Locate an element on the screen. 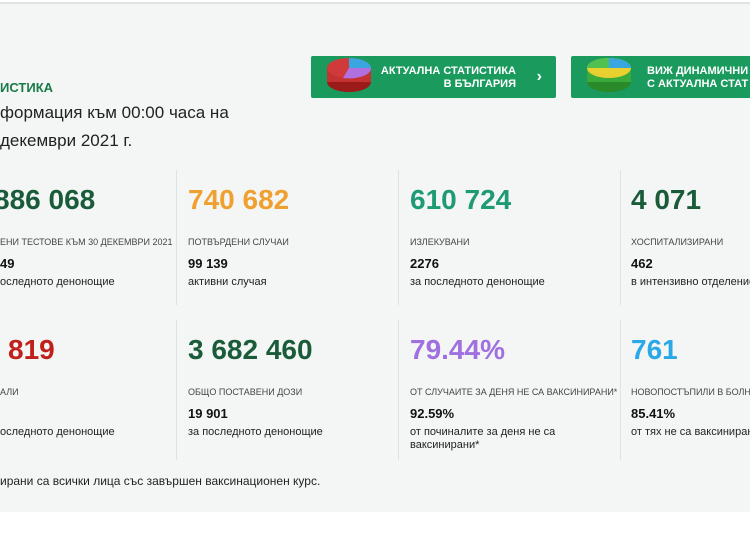  stat-sub-label: в интензивно отделение is located at coordinates (690, 282).